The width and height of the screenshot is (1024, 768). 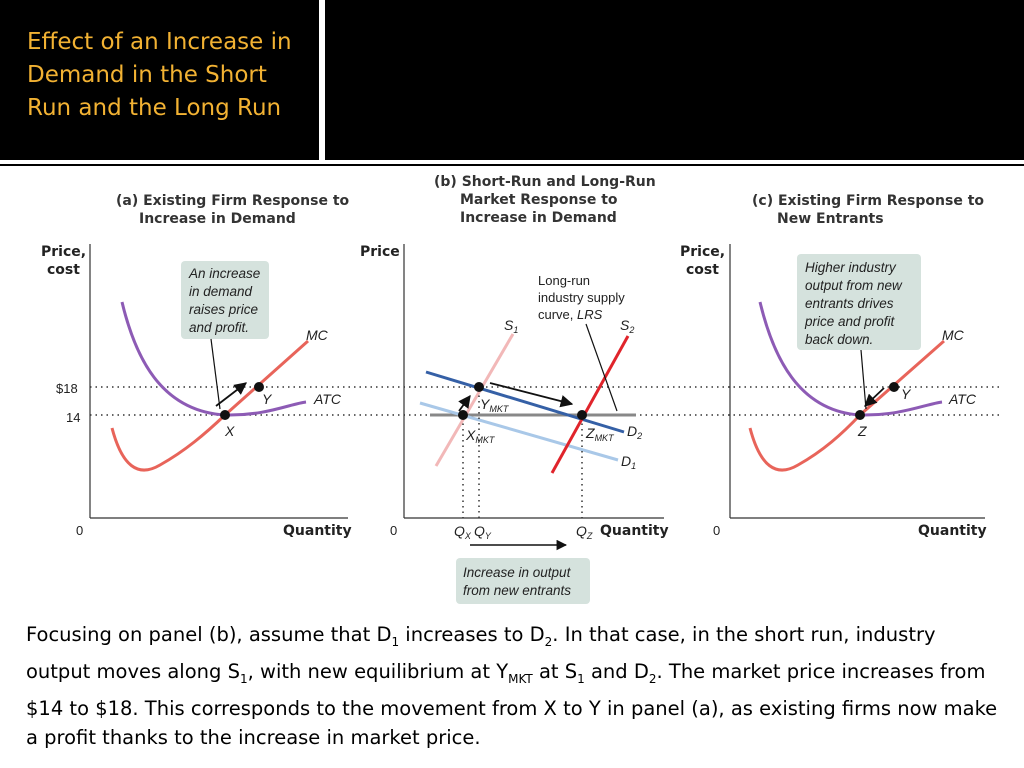 I want to click on panel-a-price-14: 14, so click(x=73, y=417).